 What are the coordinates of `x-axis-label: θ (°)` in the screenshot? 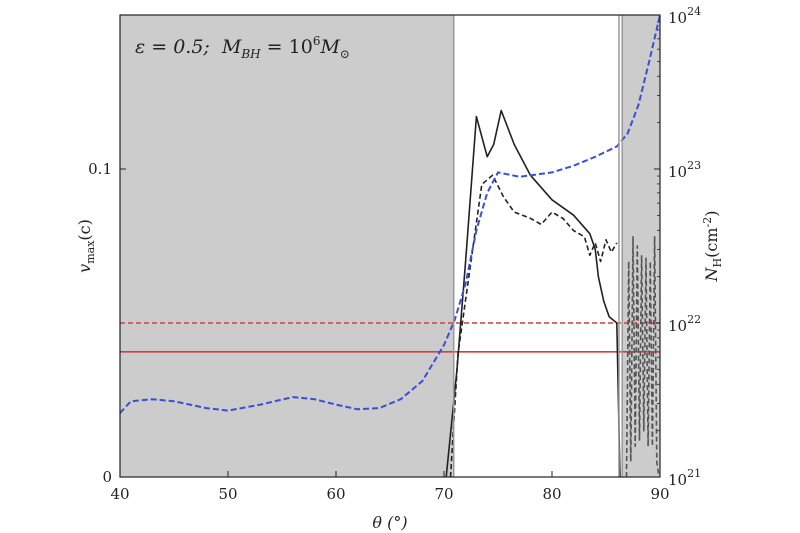 It's located at (389, 522).